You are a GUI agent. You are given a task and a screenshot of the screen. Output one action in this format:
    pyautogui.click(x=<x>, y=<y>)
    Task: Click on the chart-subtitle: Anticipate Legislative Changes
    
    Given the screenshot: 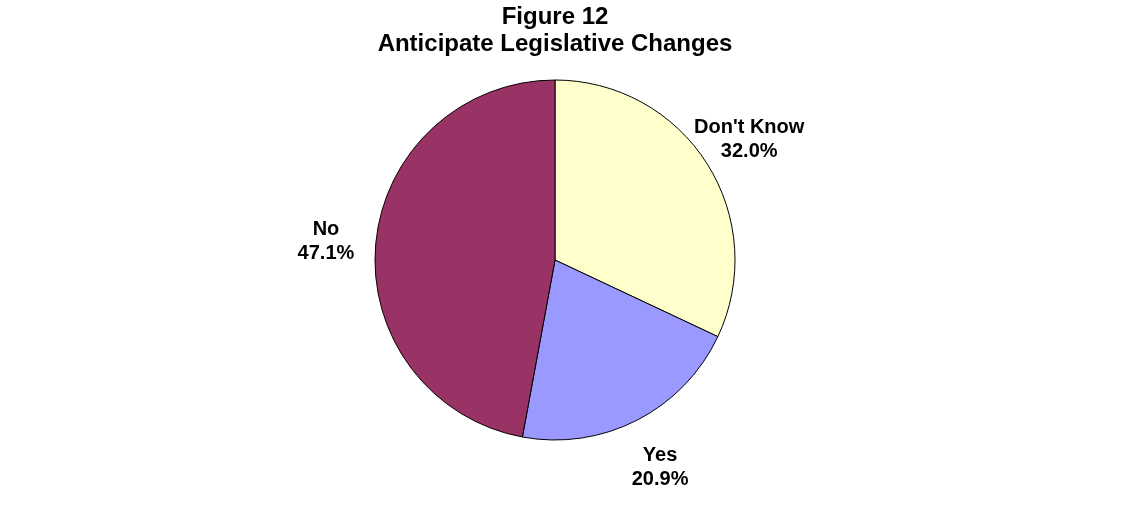 What is the action you would take?
    pyautogui.click(x=555, y=42)
    